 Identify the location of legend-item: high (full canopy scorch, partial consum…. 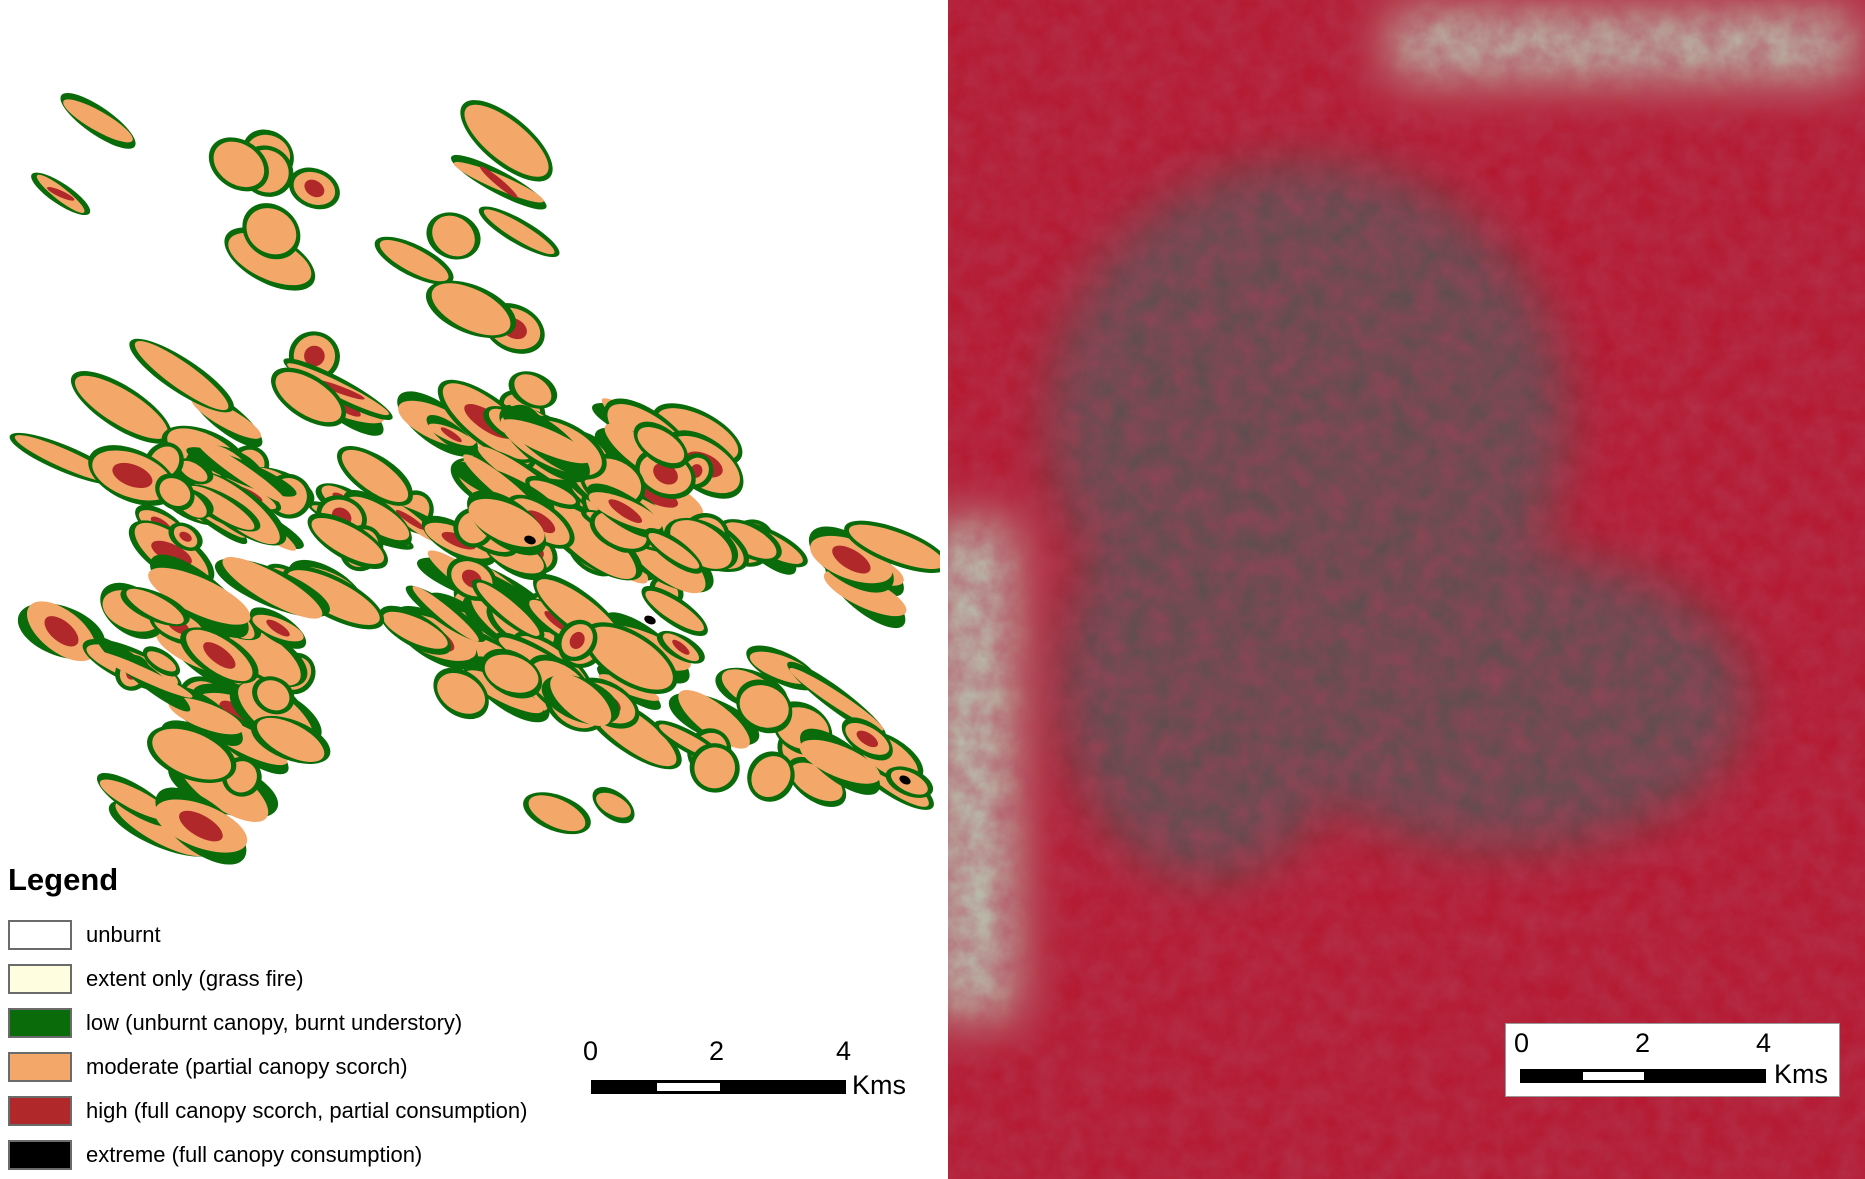
(267, 1111).